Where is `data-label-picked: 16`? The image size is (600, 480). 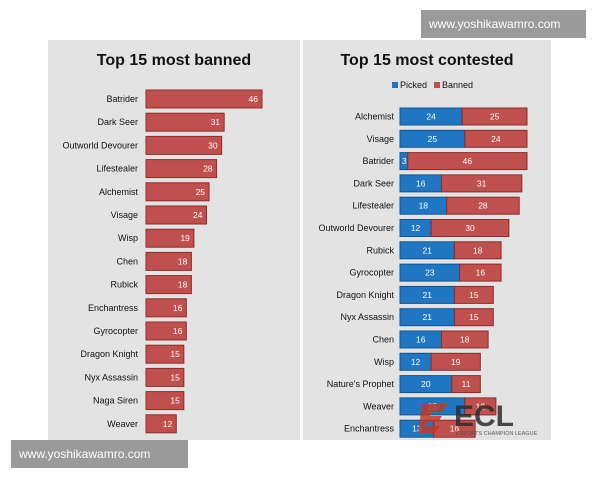
data-label-picked: 16 is located at coordinates (421, 183).